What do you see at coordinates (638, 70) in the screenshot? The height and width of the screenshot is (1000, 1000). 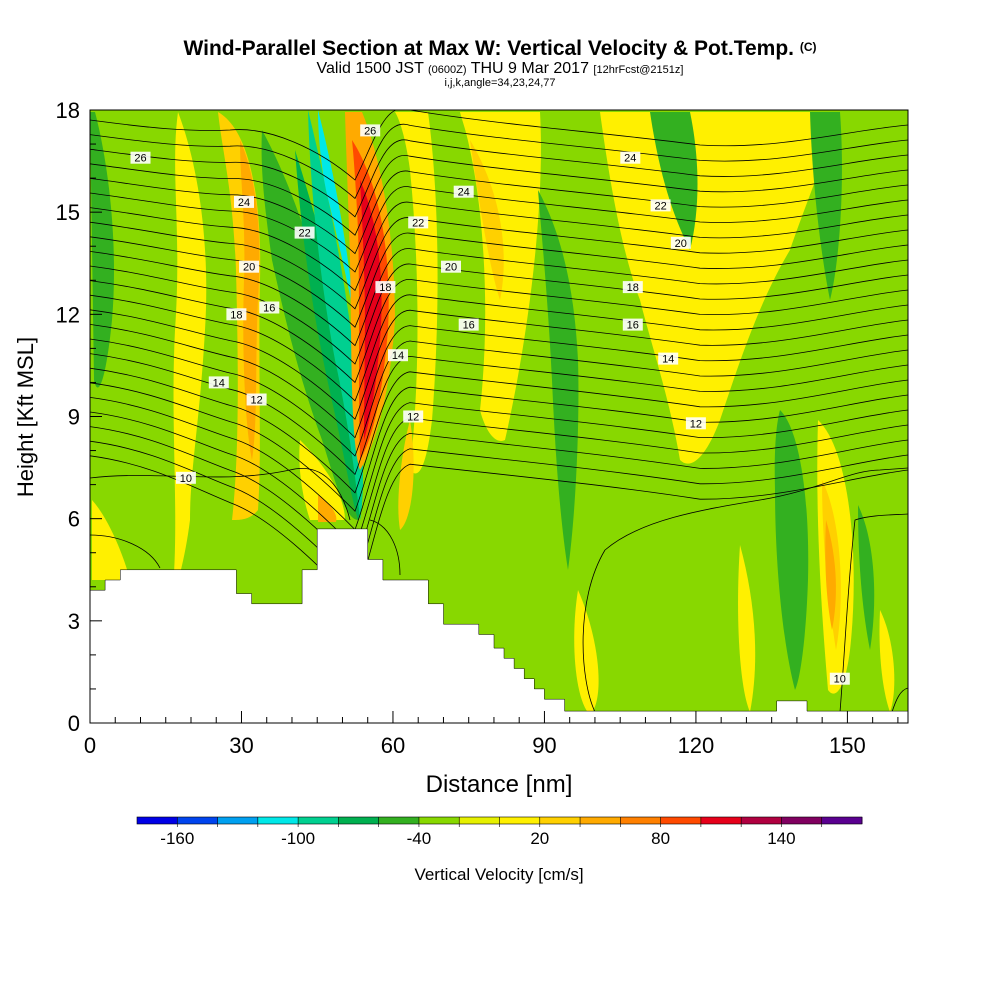 I see `forecast-info: [12hrFcst@2151z]` at bounding box center [638, 70].